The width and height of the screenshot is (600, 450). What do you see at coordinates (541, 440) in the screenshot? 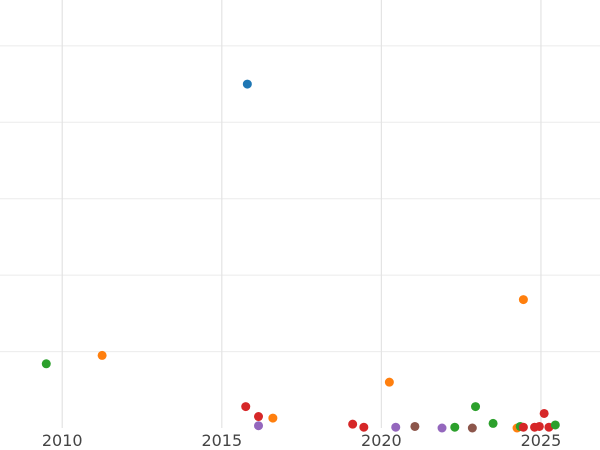
I see `x-tick-label: 2025` at bounding box center [541, 440].